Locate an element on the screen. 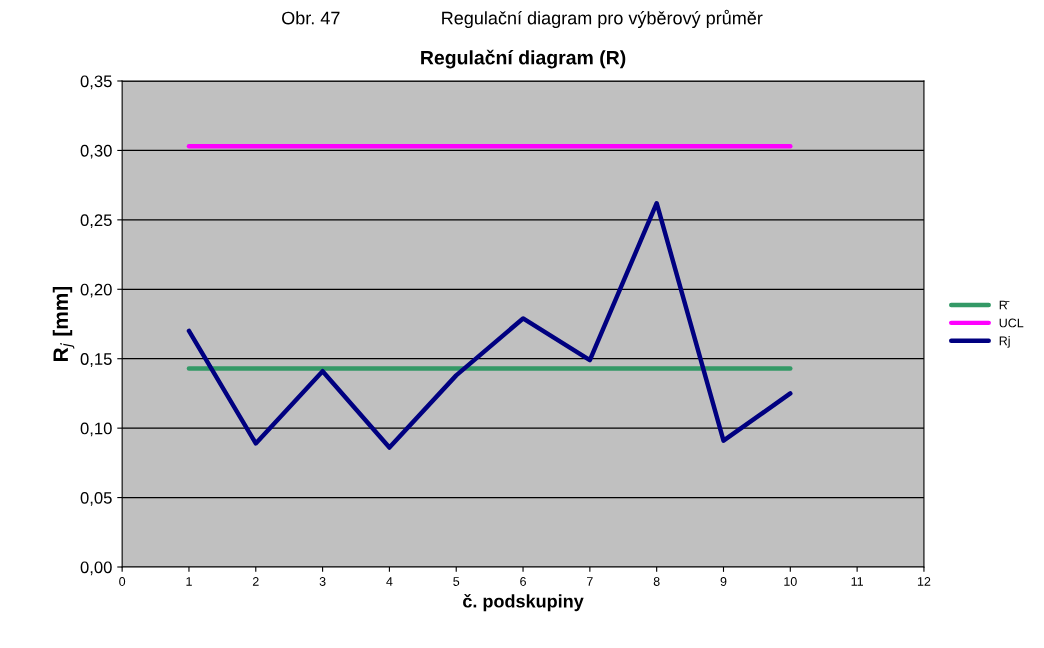 Image resolution: width=1044 pixels, height=648 pixels. x-tick-label: 0 is located at coordinates (122, 581).